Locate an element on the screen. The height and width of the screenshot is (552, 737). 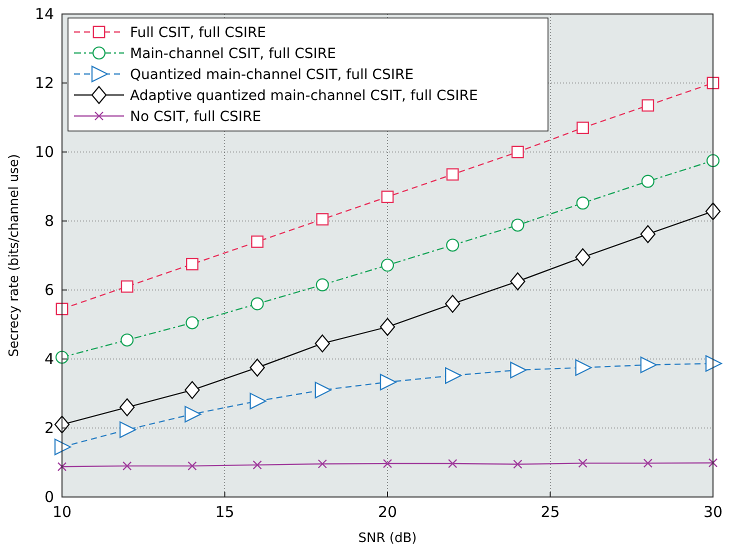
x-tick-label: 20 is located at coordinates (388, 512).